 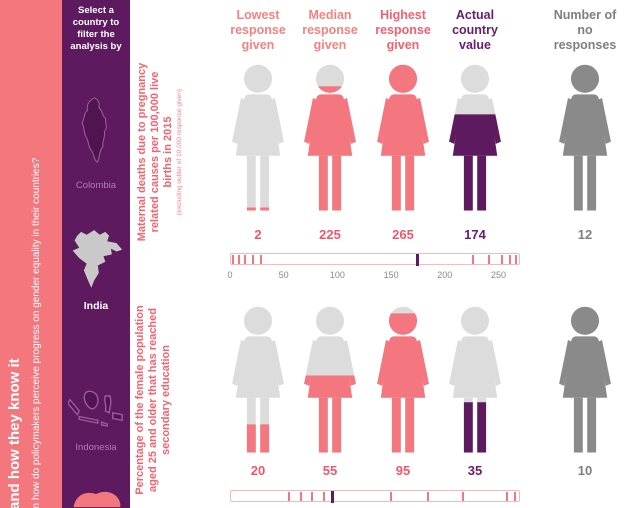 What do you see at coordinates (475, 30) in the screenshot?
I see `column-header-actual: Actual country value` at bounding box center [475, 30].